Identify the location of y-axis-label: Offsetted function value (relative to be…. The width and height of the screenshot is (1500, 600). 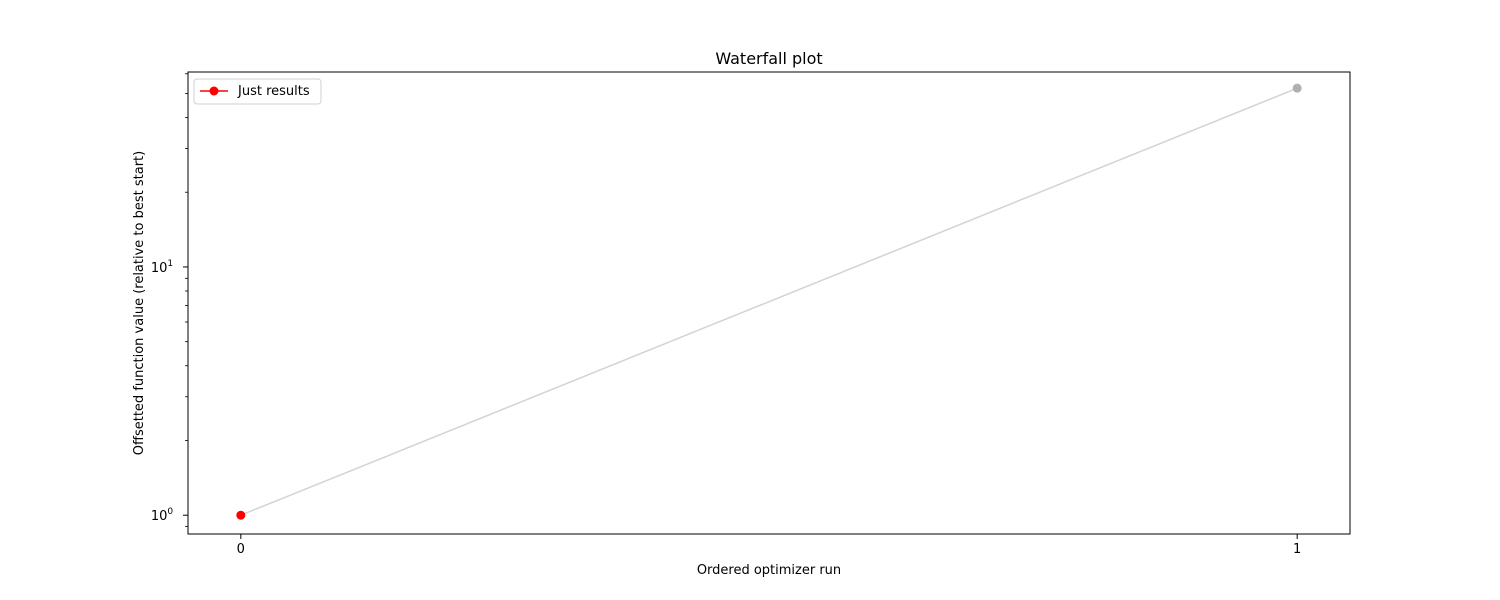
(139, 303).